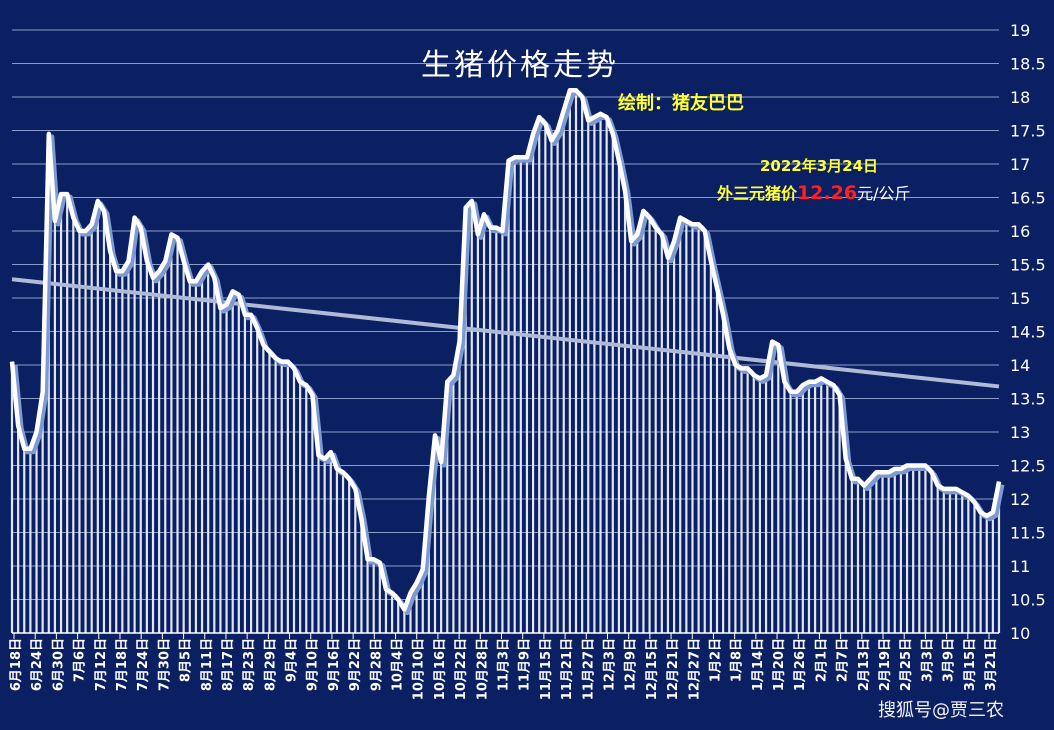 Image resolution: width=1054 pixels, height=730 pixels. What do you see at coordinates (1020, 164) in the screenshot?
I see `y-tick-label: 17` at bounding box center [1020, 164].